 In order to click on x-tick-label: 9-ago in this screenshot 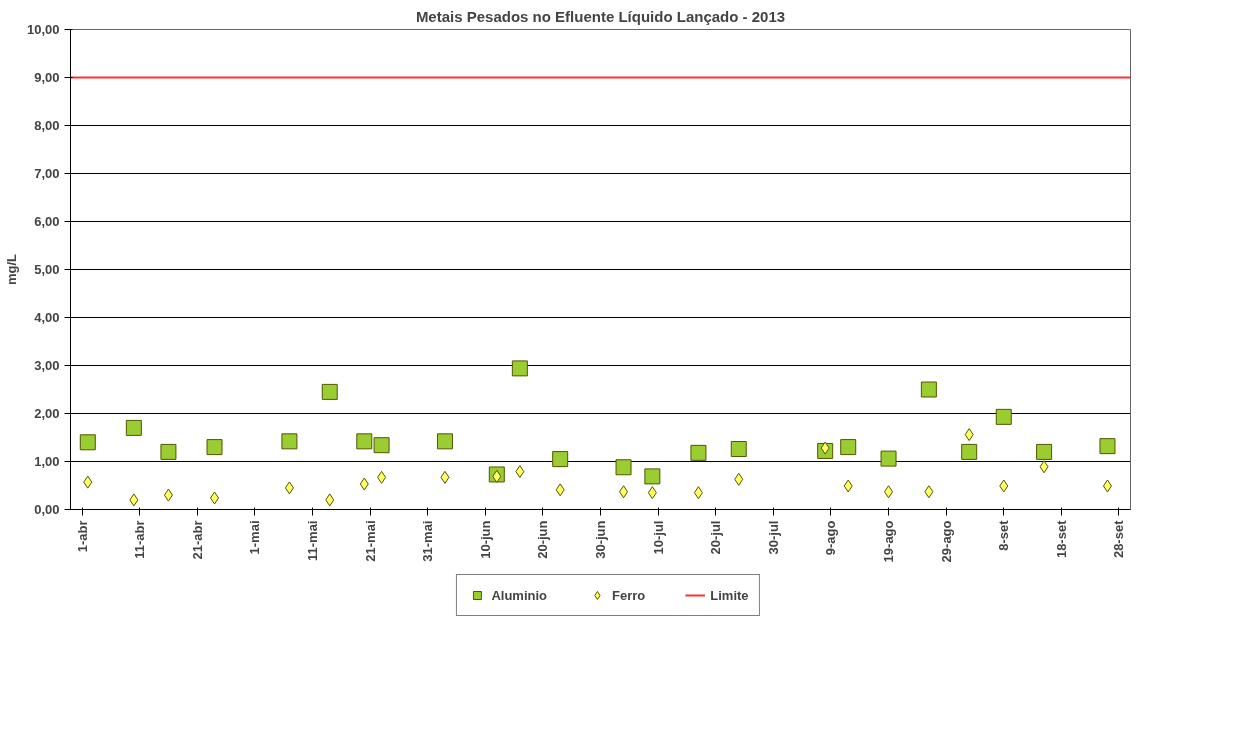, I will do `click(831, 538)`.